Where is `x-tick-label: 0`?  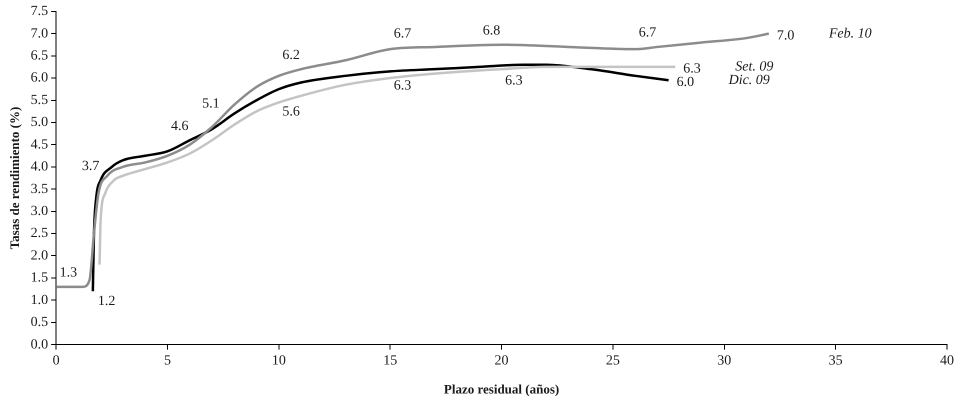
x-tick-label: 0 is located at coordinates (56, 361).